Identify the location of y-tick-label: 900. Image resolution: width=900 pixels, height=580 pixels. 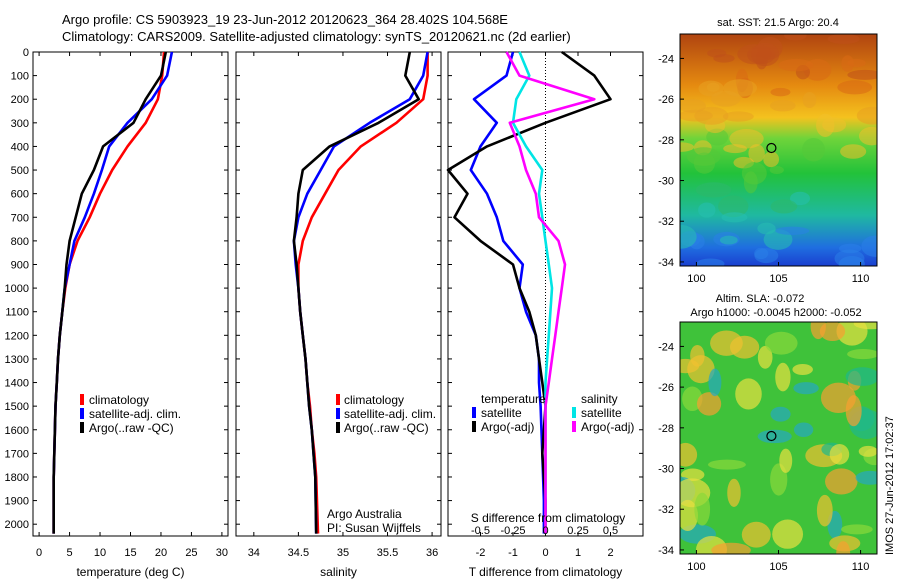
(20, 265).